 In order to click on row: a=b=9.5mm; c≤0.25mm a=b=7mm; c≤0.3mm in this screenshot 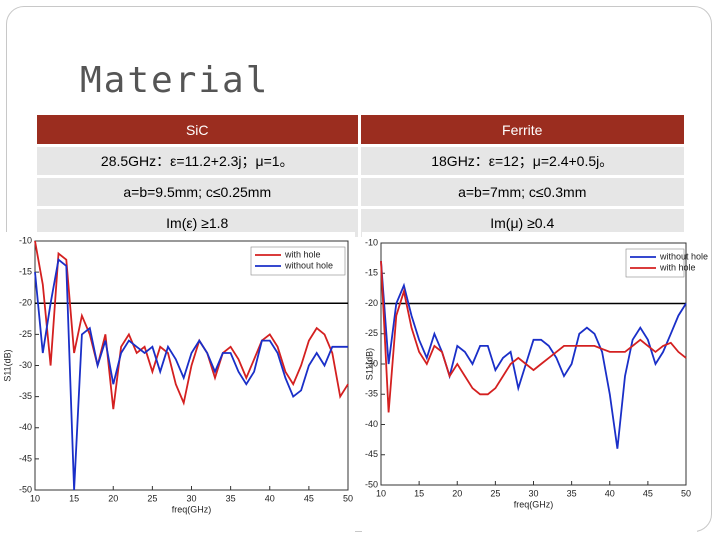, I will do `click(360, 192)`.